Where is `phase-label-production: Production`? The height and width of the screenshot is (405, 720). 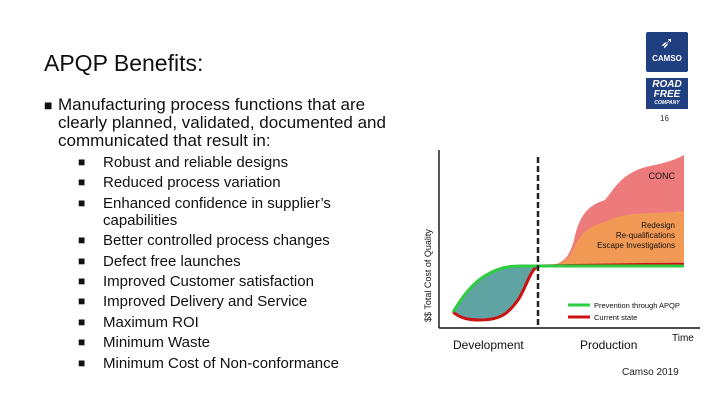
phase-label-production: Production is located at coordinates (608, 345).